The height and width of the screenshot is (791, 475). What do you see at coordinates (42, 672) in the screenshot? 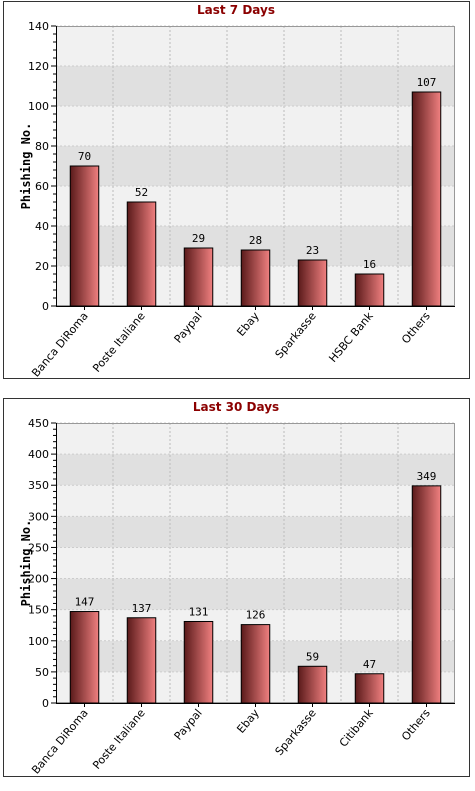
I see `y-tick-label: 50` at bounding box center [42, 672].